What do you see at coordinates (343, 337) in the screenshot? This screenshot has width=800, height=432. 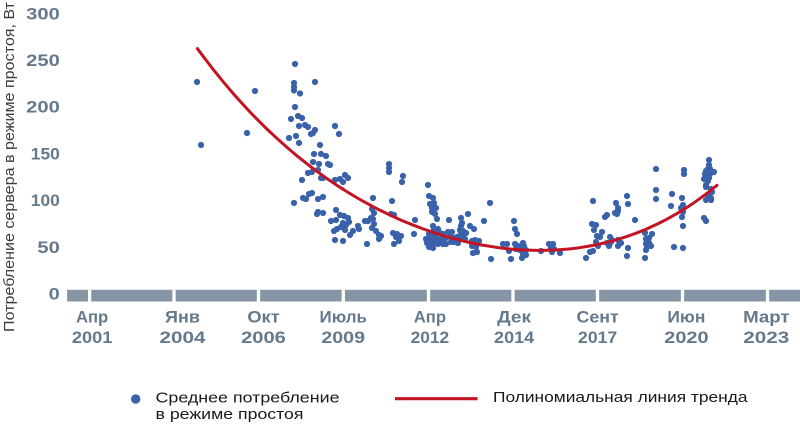 I see `svg-text: 2009` at bounding box center [343, 337].